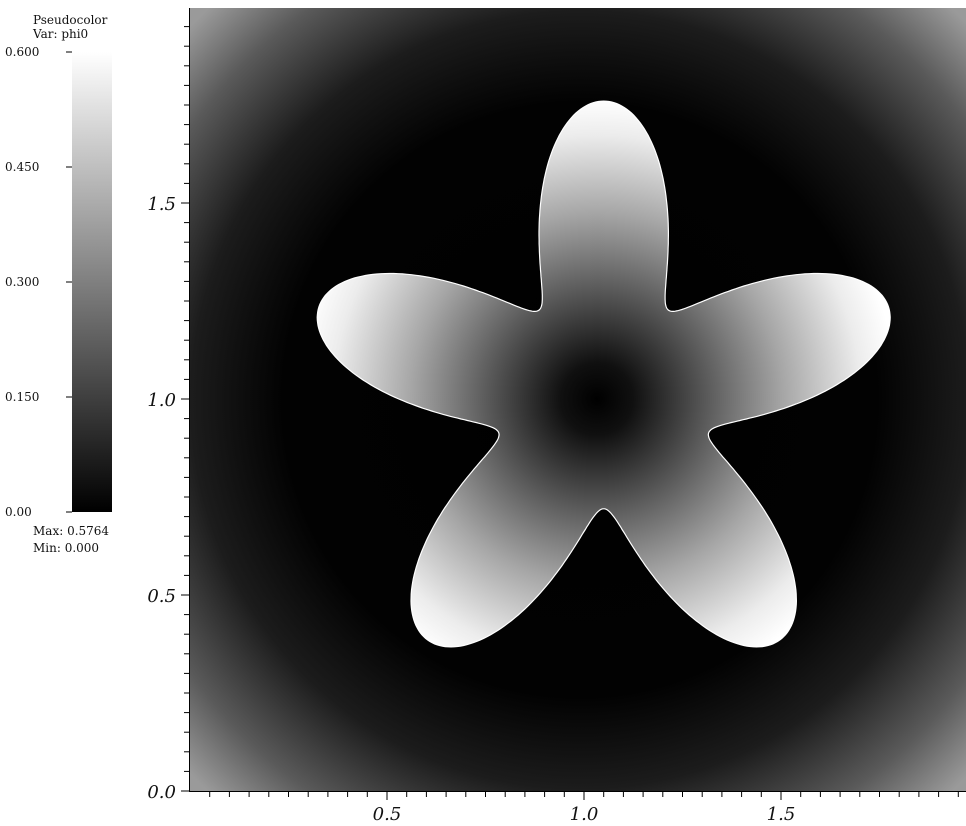  Describe the element at coordinates (387, 814) in the screenshot. I see `x-tick-label: 0.5` at that location.